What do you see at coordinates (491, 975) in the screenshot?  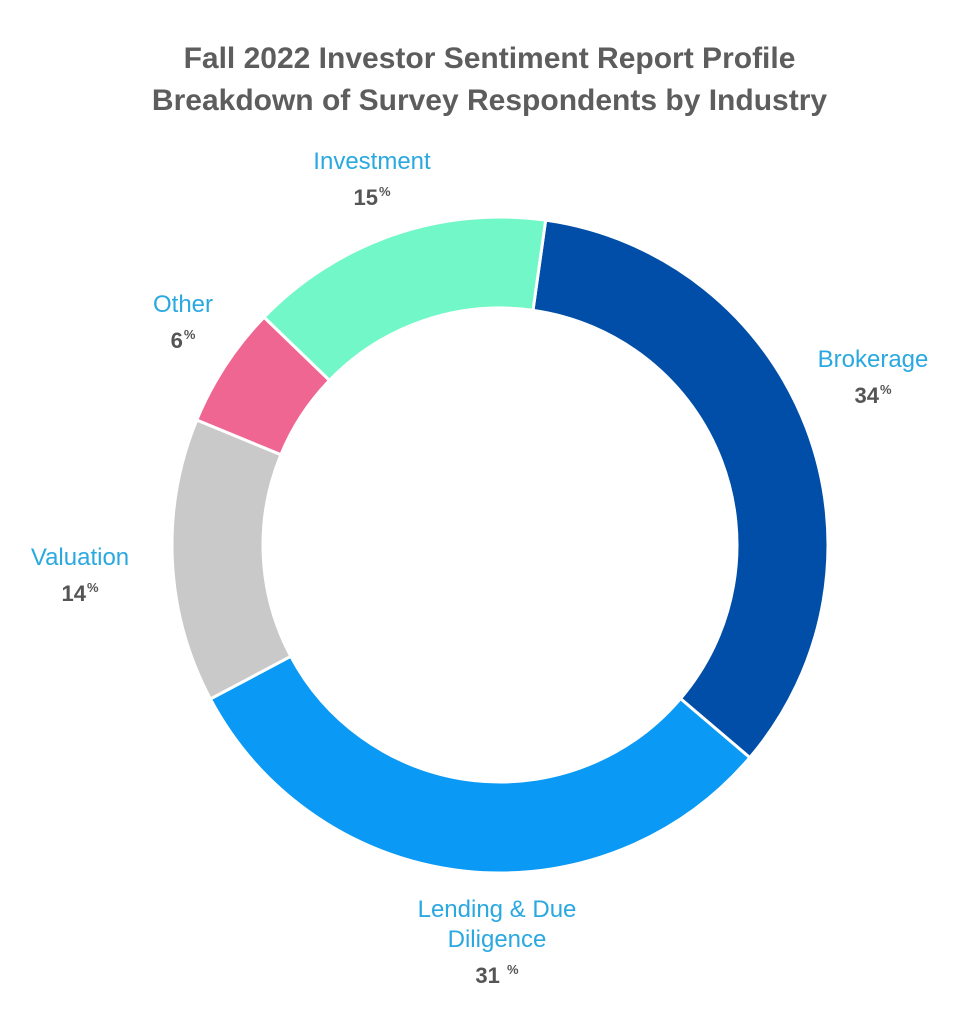 I see `slice-percent-value: 31` at bounding box center [491, 975].